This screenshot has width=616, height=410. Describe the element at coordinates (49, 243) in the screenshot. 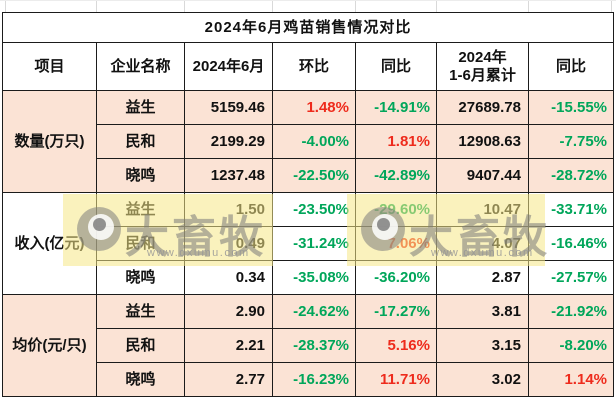

I see `group-label-revenue: 收入(亿元)` at that location.